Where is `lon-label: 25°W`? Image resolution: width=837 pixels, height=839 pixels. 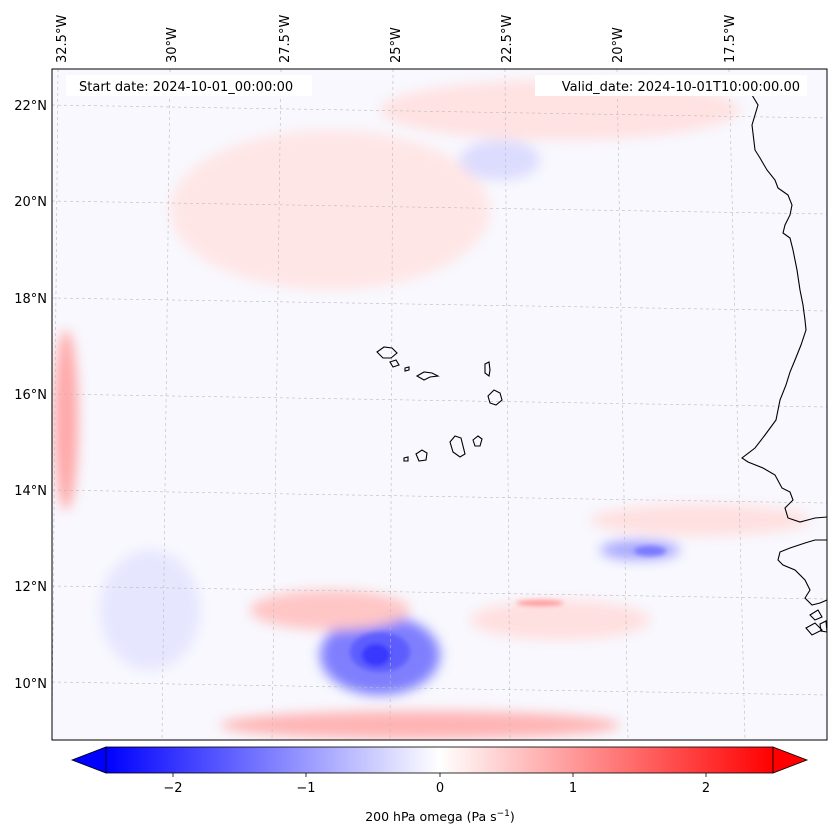
lon-label: 25°W is located at coordinates (396, 45).